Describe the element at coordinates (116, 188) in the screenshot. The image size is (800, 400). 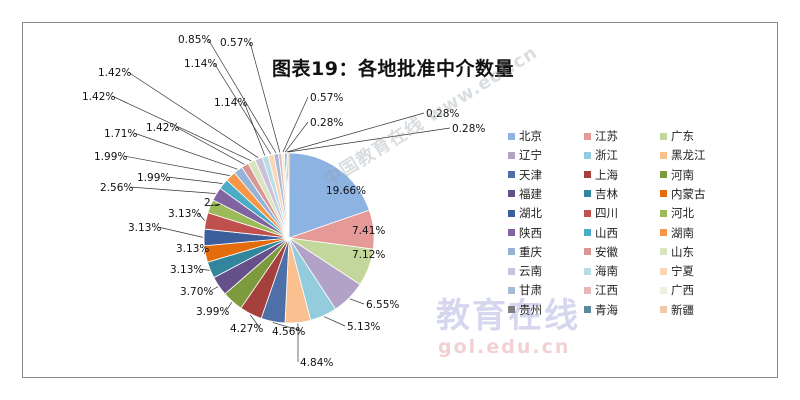
I see `data-label: 2.56%` at that location.